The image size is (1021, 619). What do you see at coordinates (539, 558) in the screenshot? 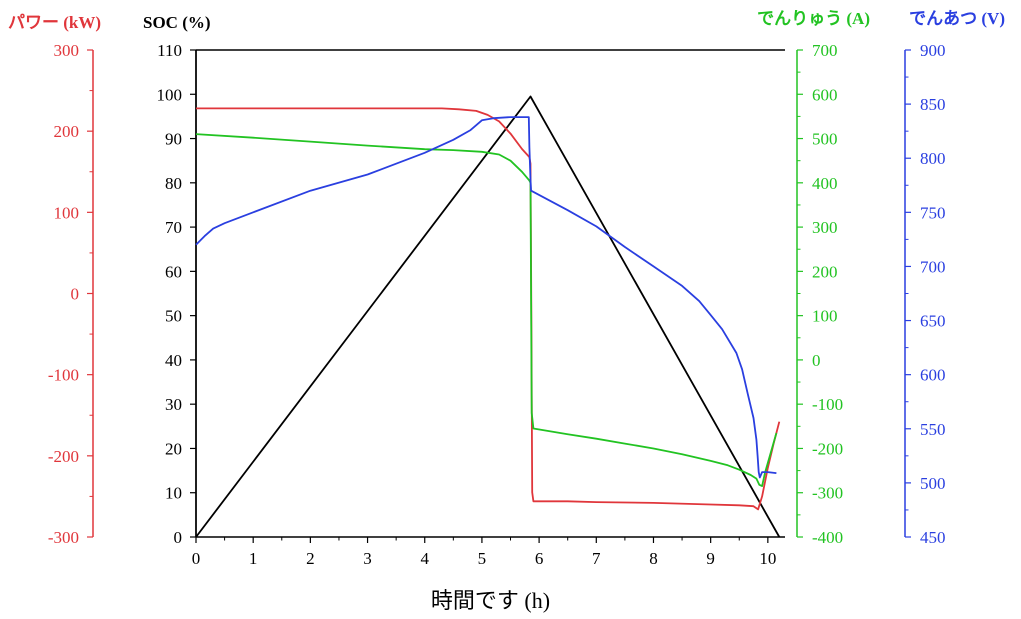
I see `x-tick-label: 6` at bounding box center [539, 558].